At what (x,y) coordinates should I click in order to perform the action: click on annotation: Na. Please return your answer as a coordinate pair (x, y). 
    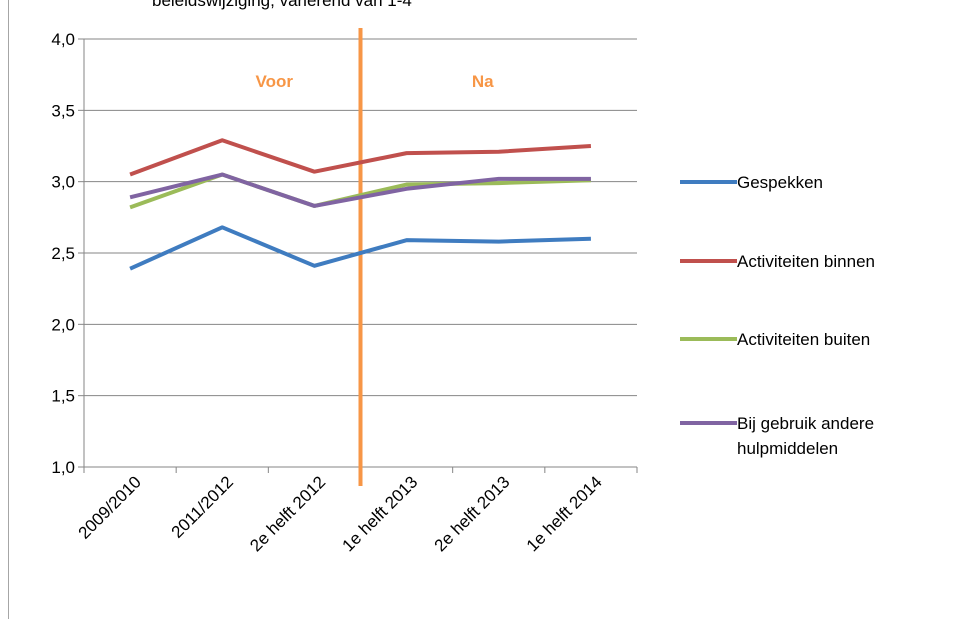
    Looking at the image, I should click on (483, 81).